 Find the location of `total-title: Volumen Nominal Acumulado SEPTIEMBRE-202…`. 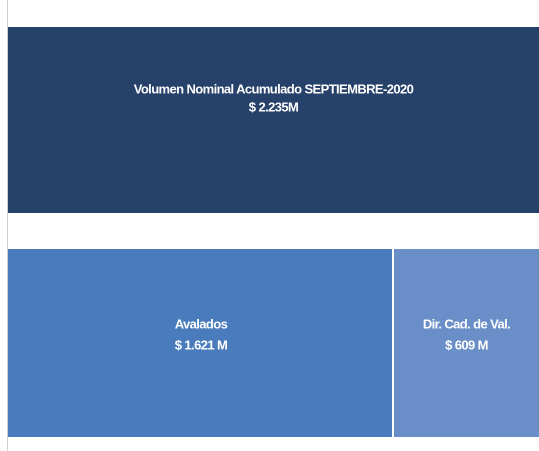

total-title: Volumen Nominal Acumulado SEPTIEMBRE-202… is located at coordinates (274, 88).